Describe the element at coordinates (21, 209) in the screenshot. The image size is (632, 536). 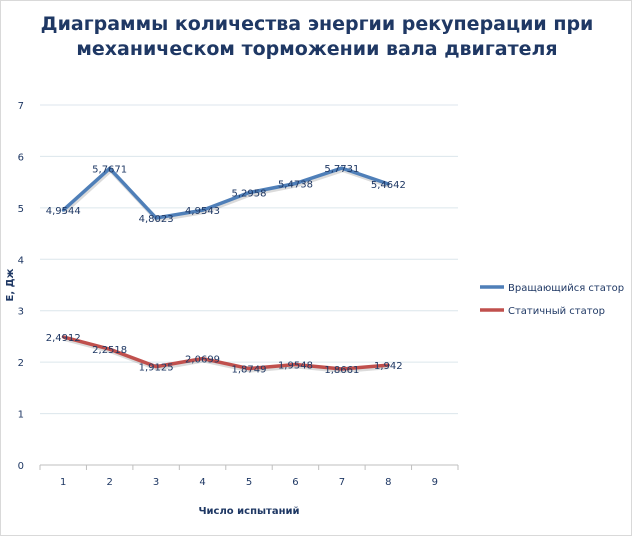
I see `y-tick-label: 5` at that location.